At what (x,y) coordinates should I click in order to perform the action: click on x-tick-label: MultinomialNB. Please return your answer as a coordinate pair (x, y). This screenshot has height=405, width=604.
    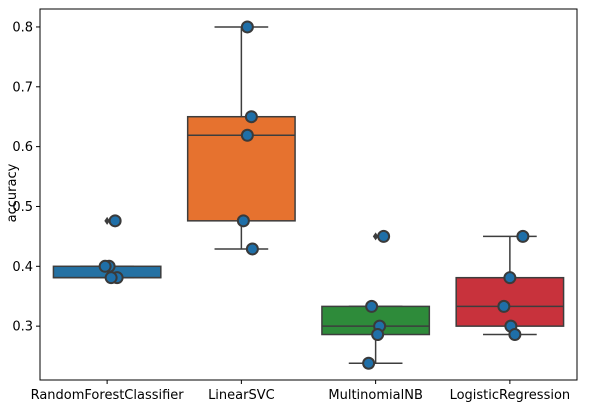
    Looking at the image, I should click on (375, 395).